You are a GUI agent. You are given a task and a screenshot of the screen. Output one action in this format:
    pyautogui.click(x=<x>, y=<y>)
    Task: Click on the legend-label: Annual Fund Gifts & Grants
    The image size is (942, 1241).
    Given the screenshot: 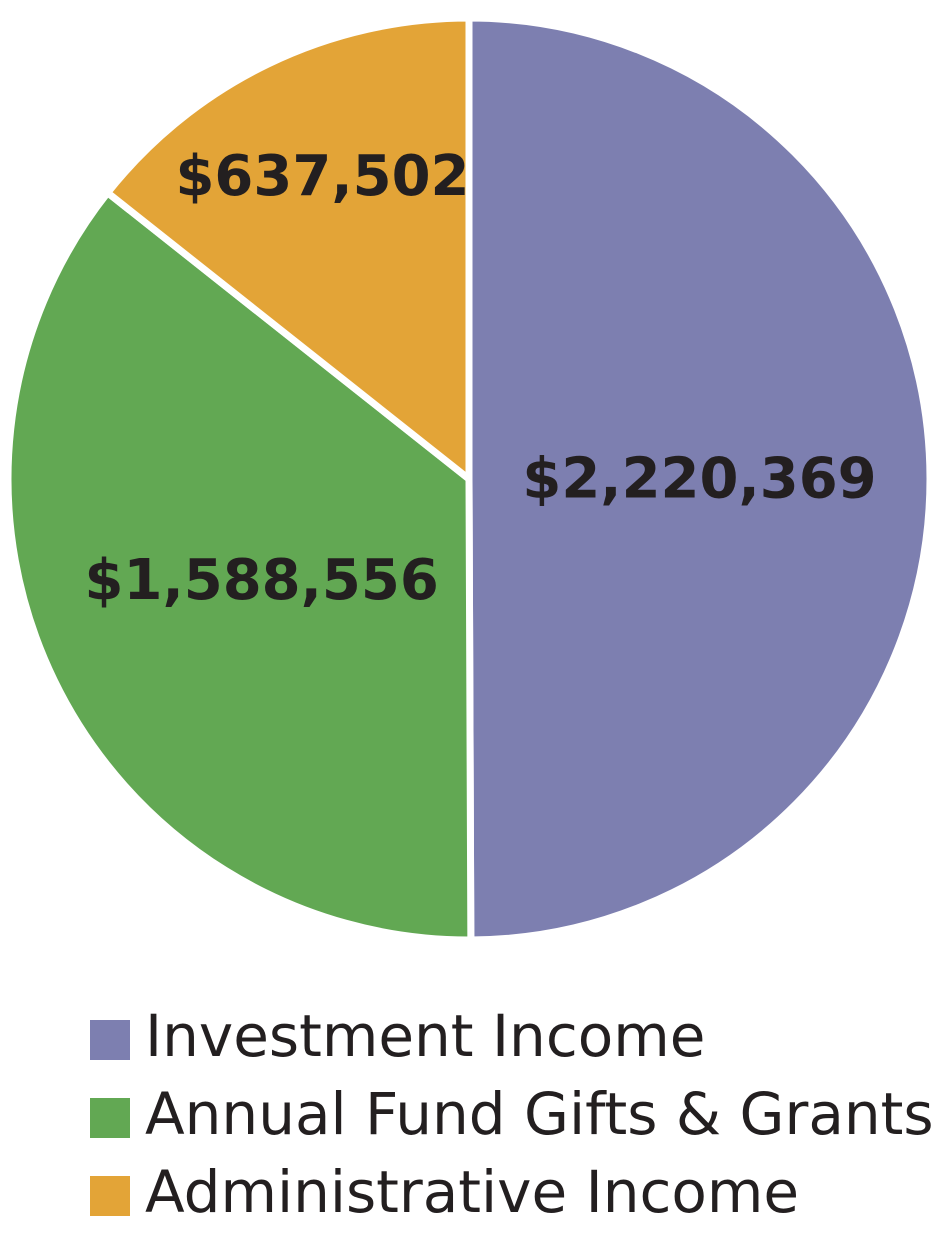 What is the action you would take?
    pyautogui.click(x=539, y=1114)
    